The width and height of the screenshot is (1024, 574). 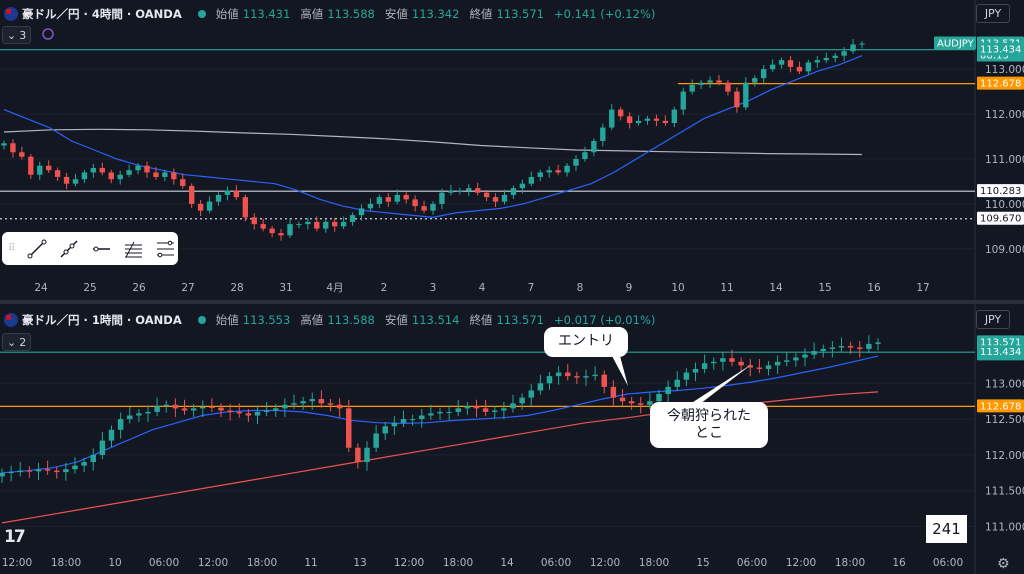 What do you see at coordinates (1004, 250) in the screenshot?
I see `y-tick-label: 109.000` at bounding box center [1004, 250].